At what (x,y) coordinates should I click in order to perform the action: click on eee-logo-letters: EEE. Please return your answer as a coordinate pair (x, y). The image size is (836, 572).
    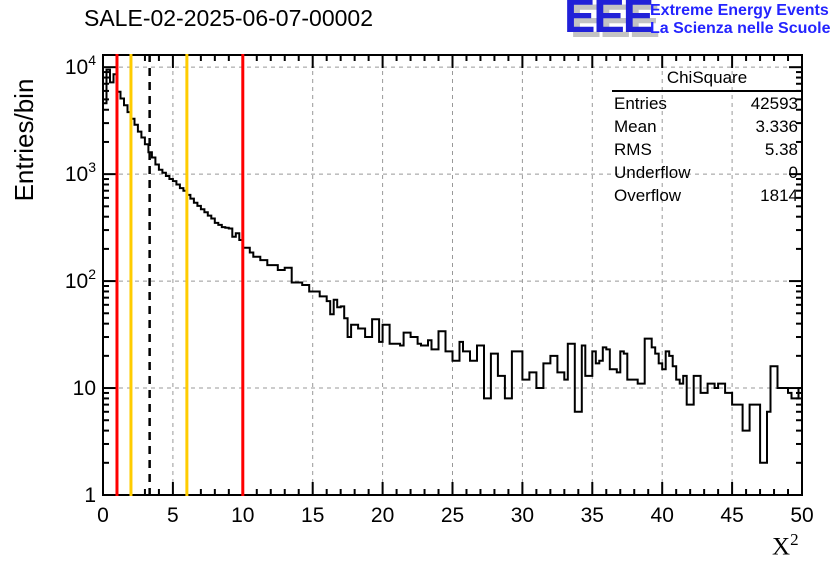
    Looking at the image, I should click on (609, 21).